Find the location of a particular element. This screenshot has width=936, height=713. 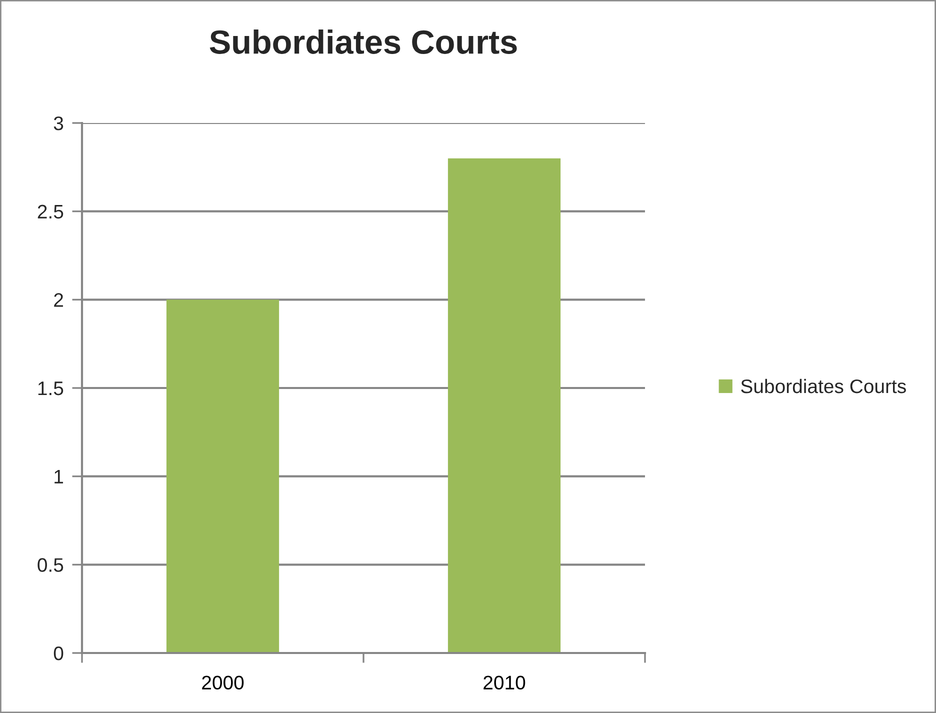

y-tick-label: 0 is located at coordinates (59, 653).